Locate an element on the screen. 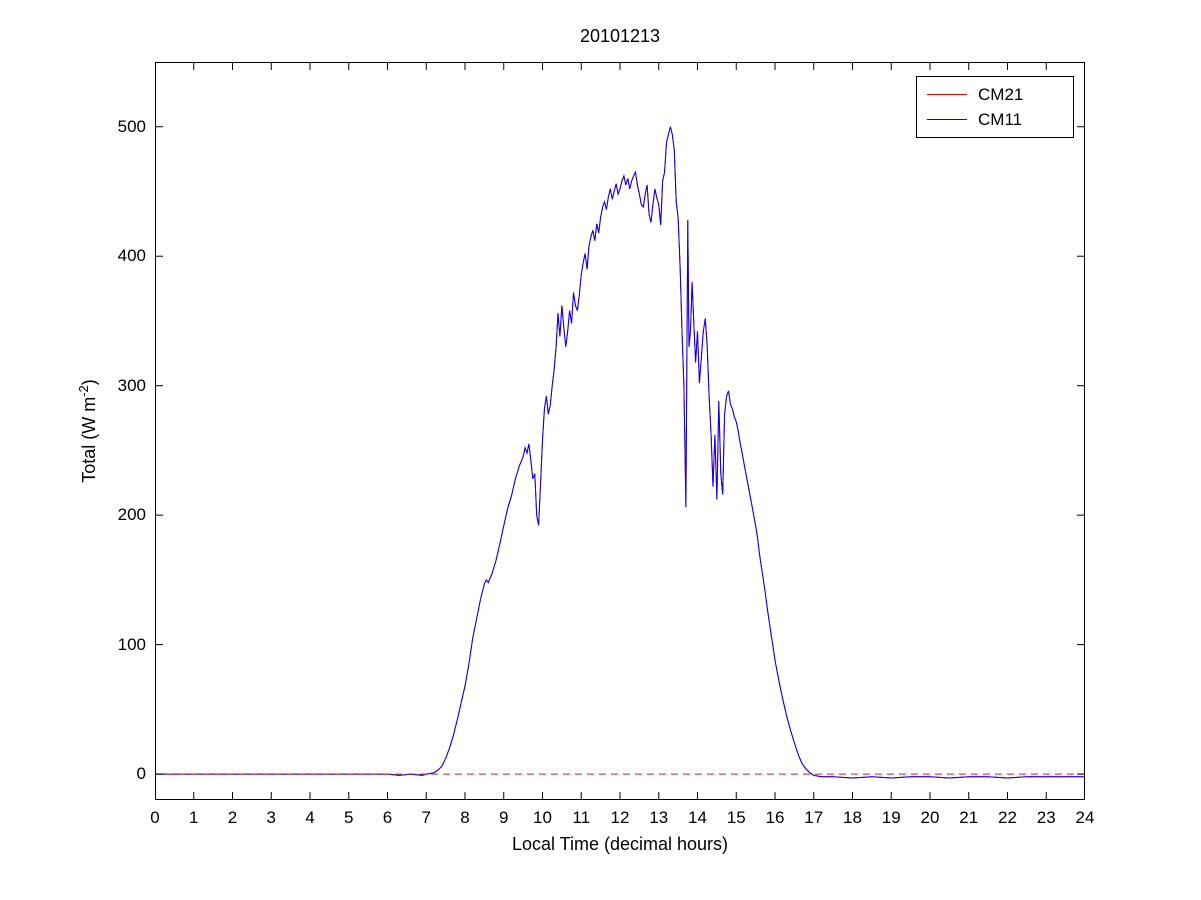  x-tick-label: 0 is located at coordinates (155, 817).